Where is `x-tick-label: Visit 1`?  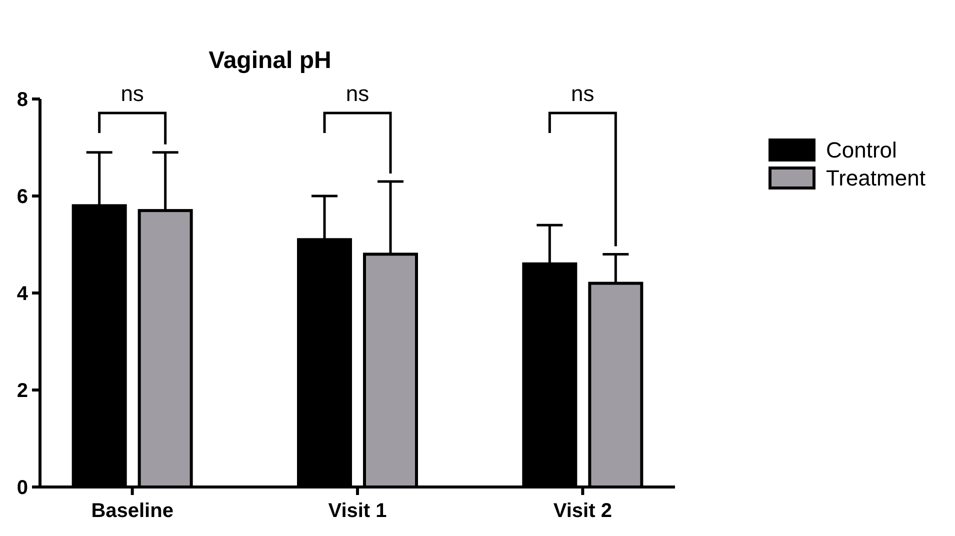
x-tick-label: Visit 1 is located at coordinates (357, 511).